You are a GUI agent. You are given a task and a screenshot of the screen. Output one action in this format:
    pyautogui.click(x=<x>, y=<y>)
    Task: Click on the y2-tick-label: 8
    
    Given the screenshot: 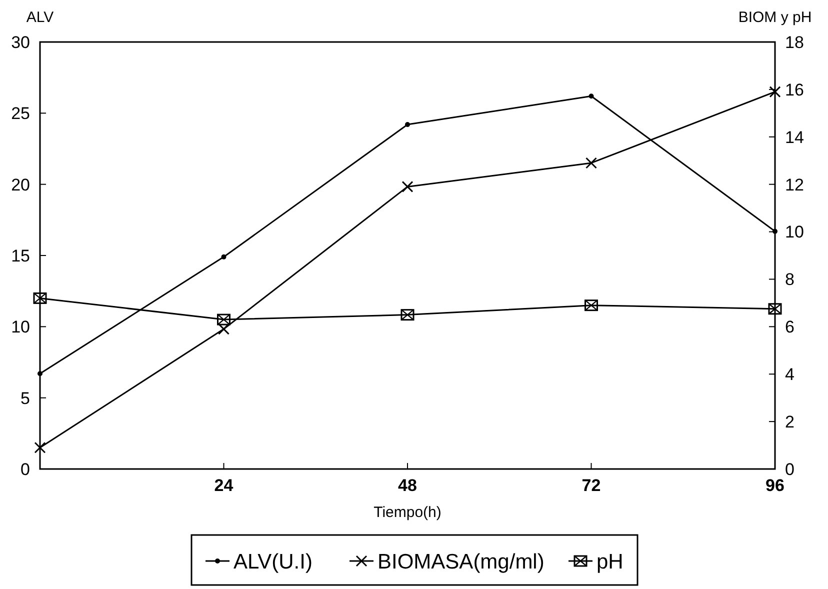 What is the action you would take?
    pyautogui.click(x=789, y=280)
    